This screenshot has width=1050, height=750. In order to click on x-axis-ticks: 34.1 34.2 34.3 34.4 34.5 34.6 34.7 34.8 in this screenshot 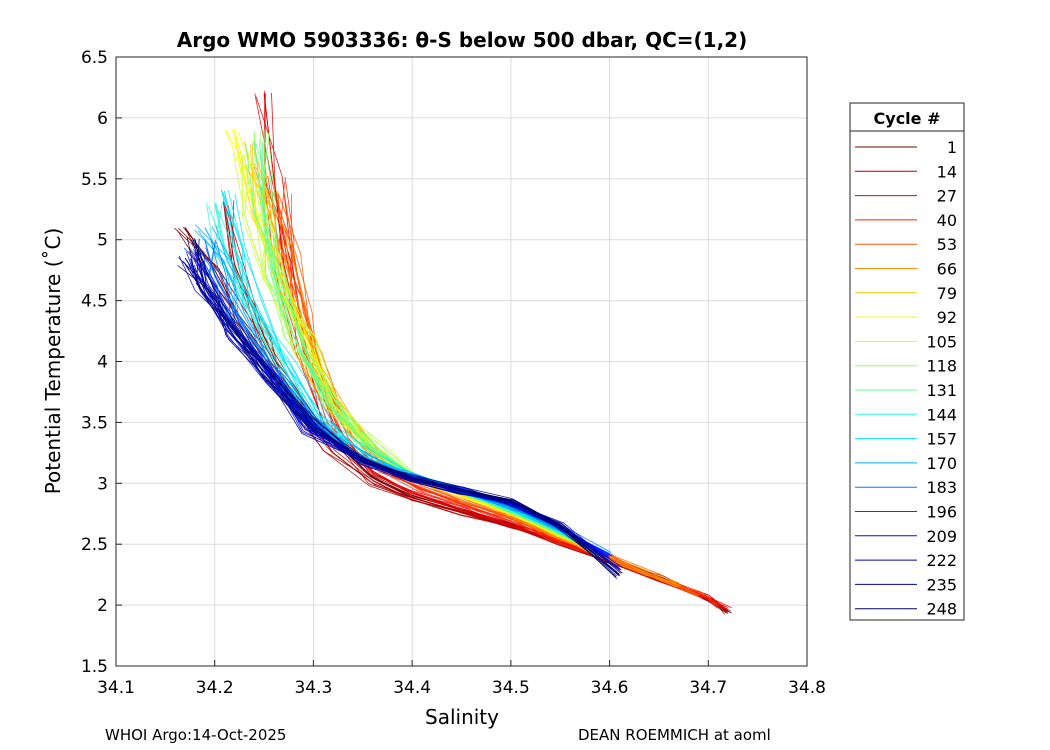, I will do `click(461, 679)`.